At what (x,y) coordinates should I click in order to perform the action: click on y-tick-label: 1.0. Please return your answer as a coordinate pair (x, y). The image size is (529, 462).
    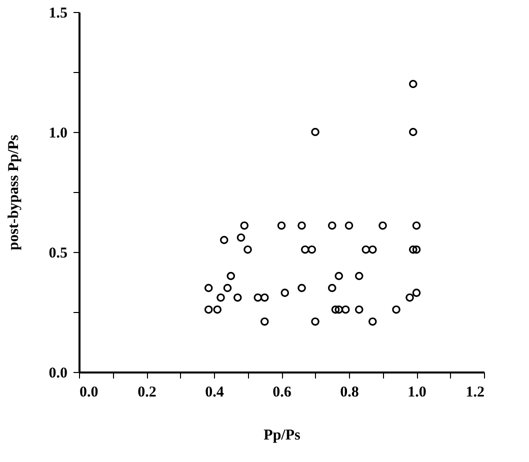
    Looking at the image, I should click on (58, 134).